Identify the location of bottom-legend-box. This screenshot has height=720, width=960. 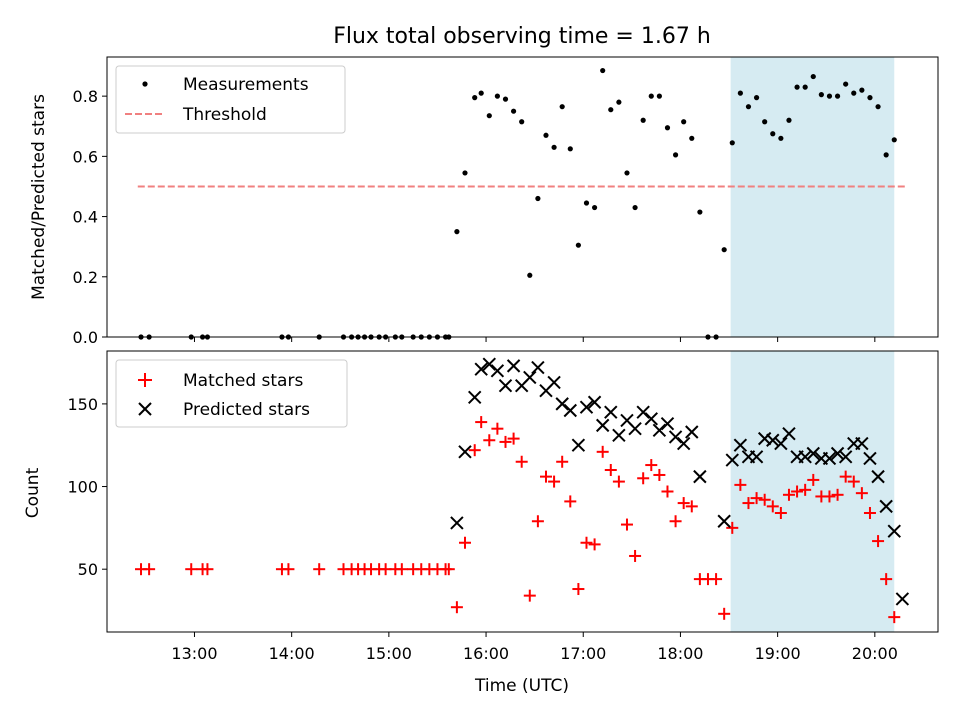
(231, 393).